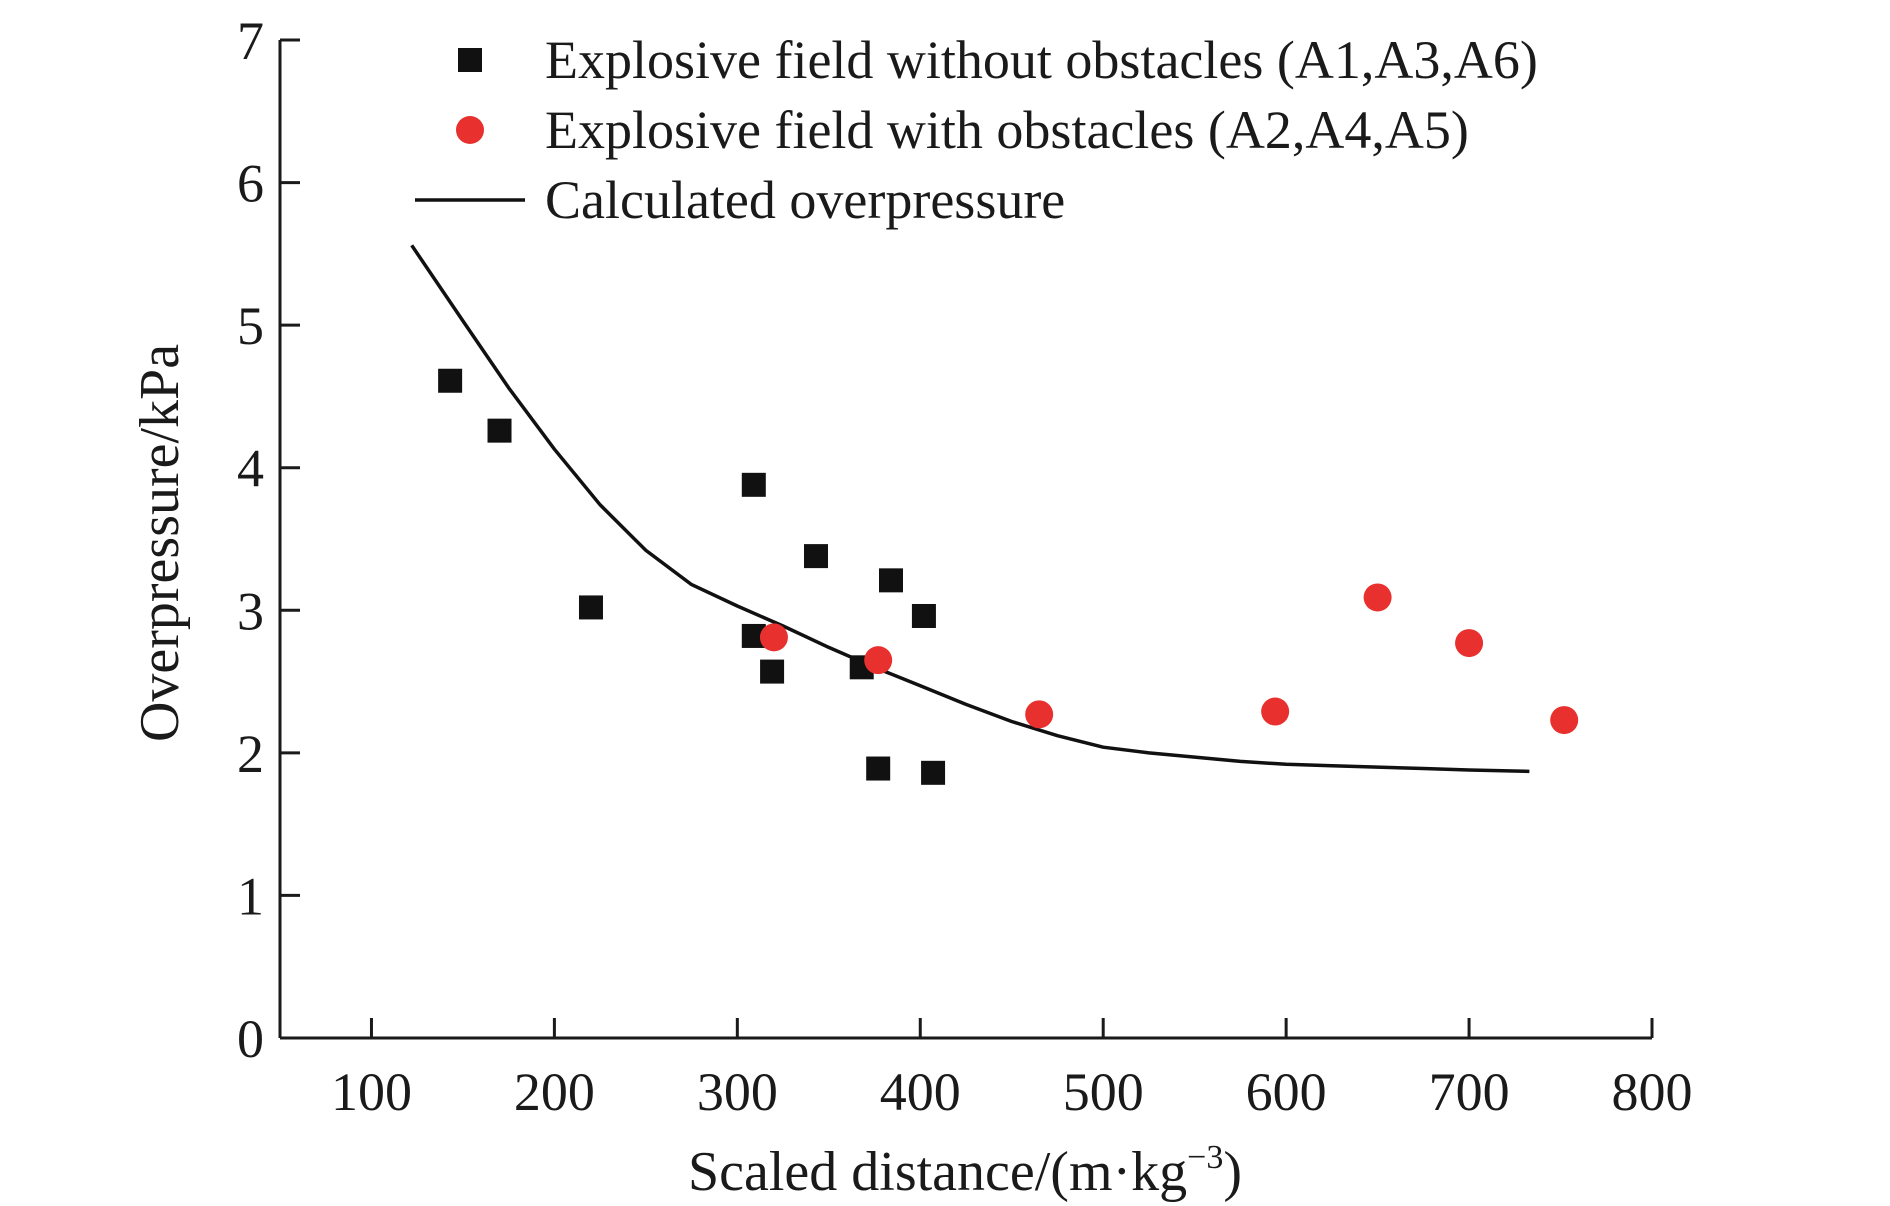  I want to click on x-tick-label: 100, so click(371, 1092).